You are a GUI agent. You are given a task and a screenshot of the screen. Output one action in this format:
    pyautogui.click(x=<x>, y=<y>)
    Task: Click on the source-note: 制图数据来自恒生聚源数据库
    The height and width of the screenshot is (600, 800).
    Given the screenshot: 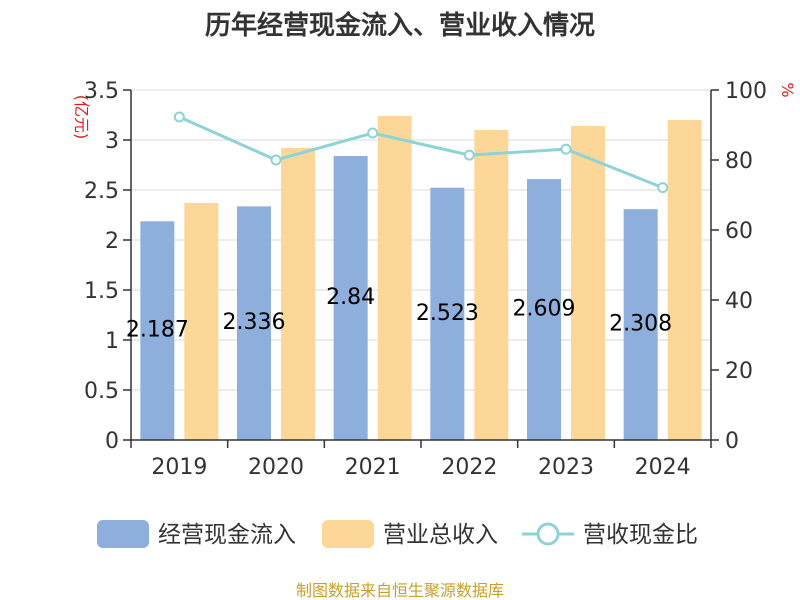 What is the action you would take?
    pyautogui.click(x=400, y=590)
    